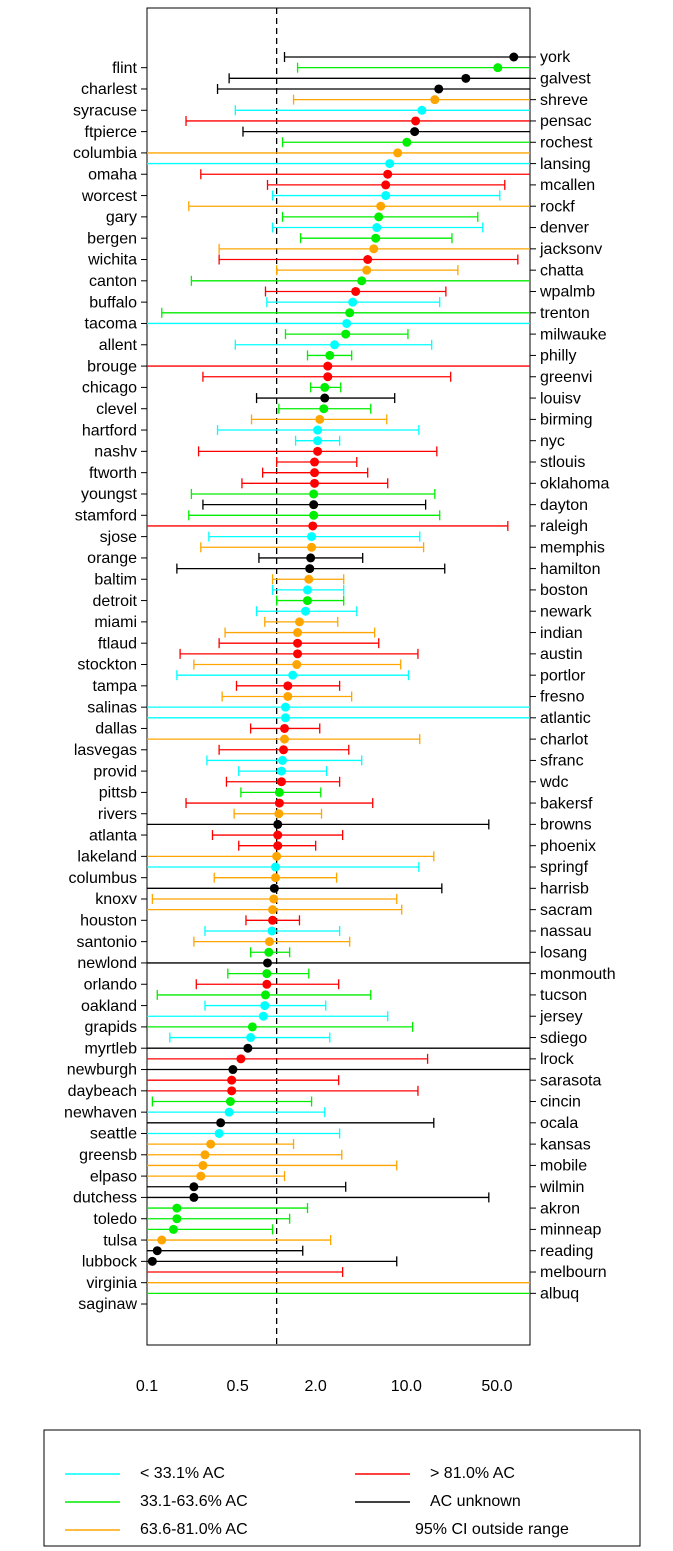 The width and height of the screenshot is (673, 1551). I want to click on y-tick-label: boston, so click(564, 590).